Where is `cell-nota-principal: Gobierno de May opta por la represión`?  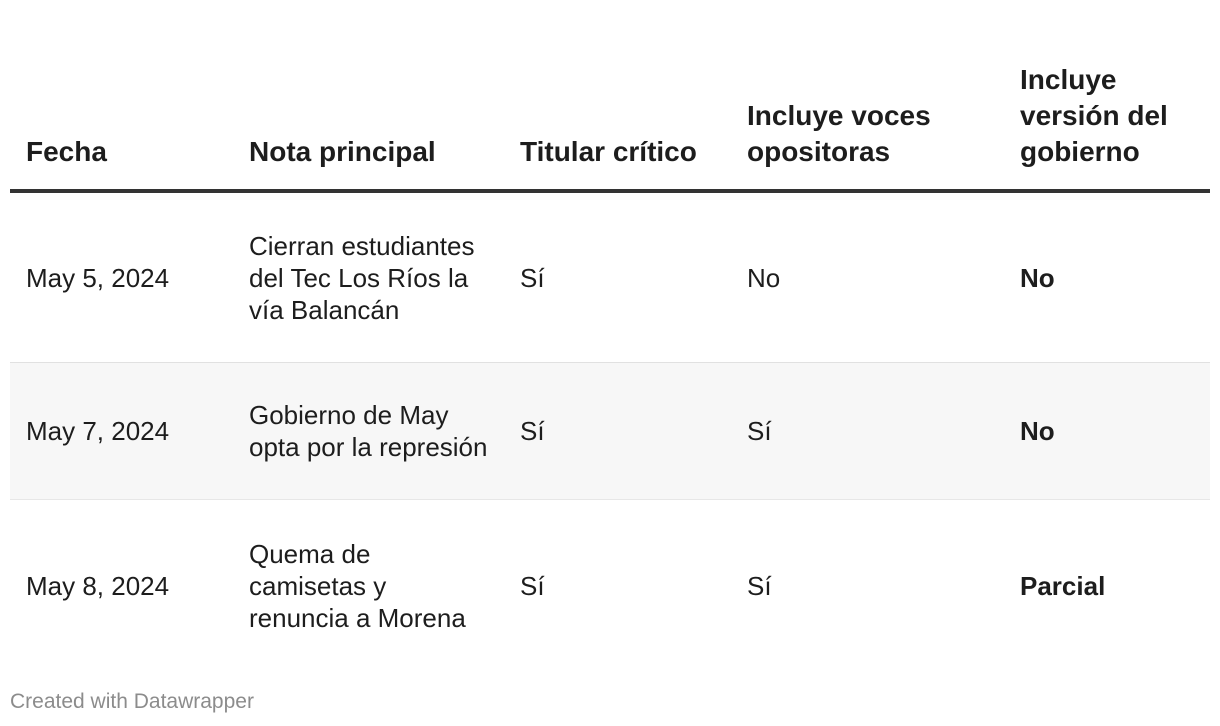
cell-nota-principal: Gobierno de May opta por la represión is located at coordinates (368, 431).